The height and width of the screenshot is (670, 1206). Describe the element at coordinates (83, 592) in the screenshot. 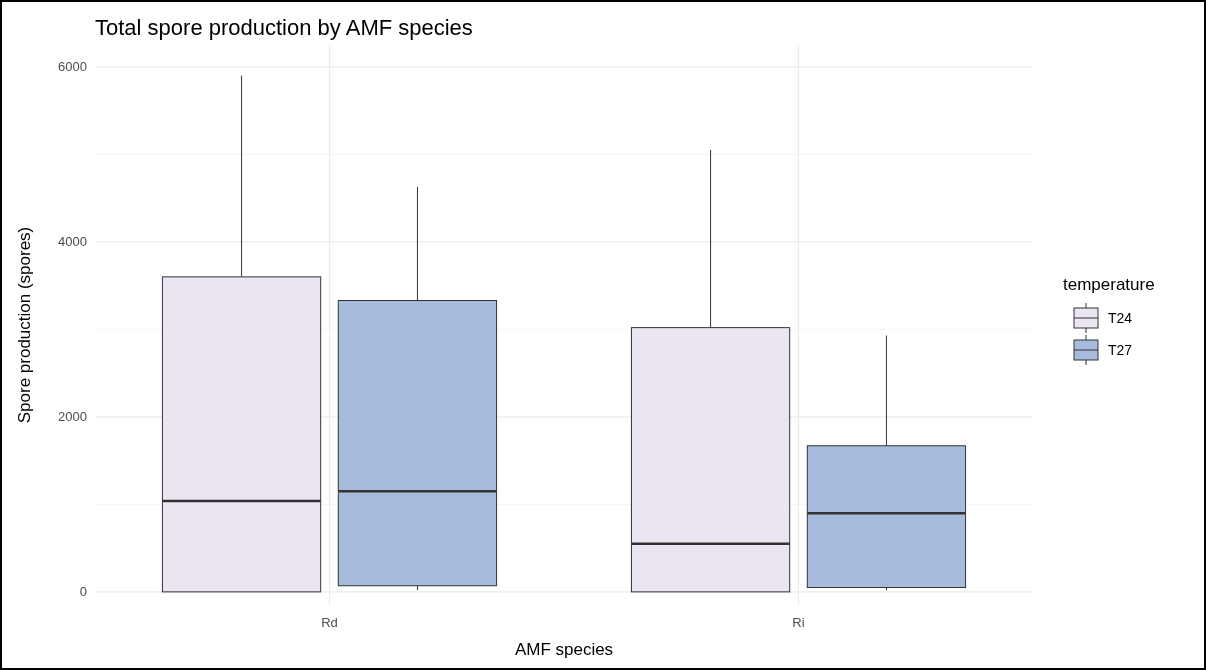

I see `y-tick-label: 0` at that location.